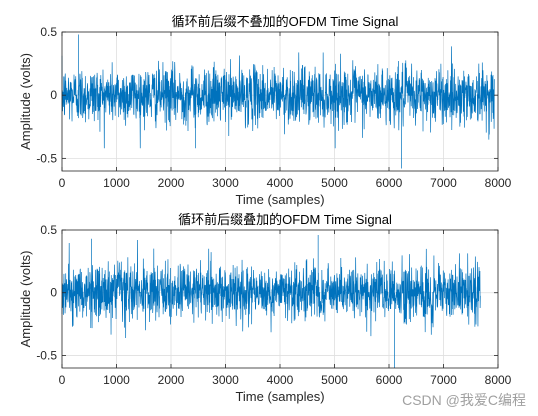 This screenshot has height=416, width=538. What do you see at coordinates (464, 400) in the screenshot?
I see `watermark-text: CSDN @我爱C编程` at bounding box center [464, 400].